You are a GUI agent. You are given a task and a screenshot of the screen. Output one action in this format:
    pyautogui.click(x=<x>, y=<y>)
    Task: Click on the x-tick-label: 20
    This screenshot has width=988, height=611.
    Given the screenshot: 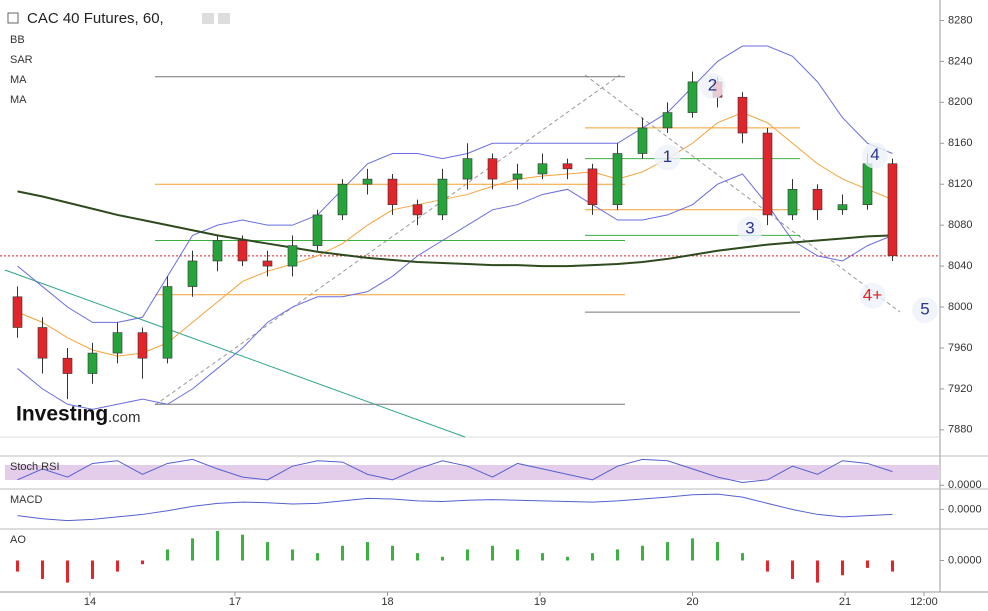 What is the action you would take?
    pyautogui.click(x=692, y=602)
    